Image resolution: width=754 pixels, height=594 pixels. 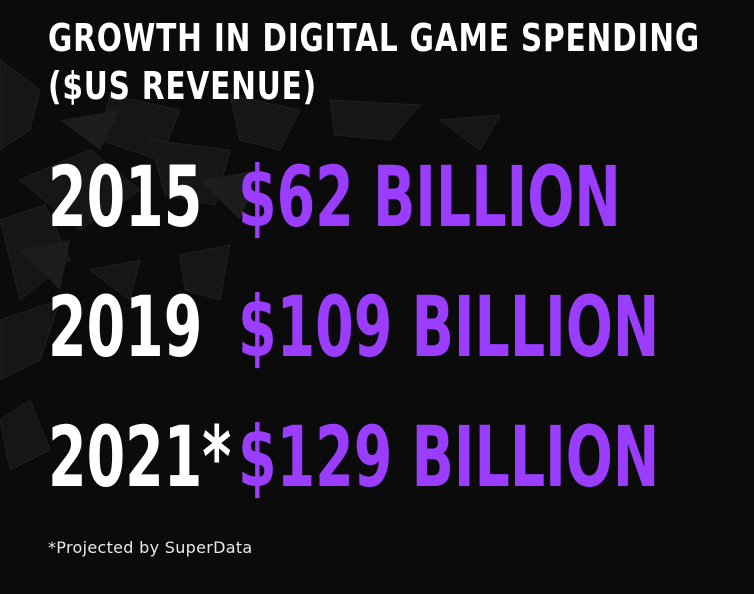 I want to click on stat-year: 2015, so click(x=125, y=197).